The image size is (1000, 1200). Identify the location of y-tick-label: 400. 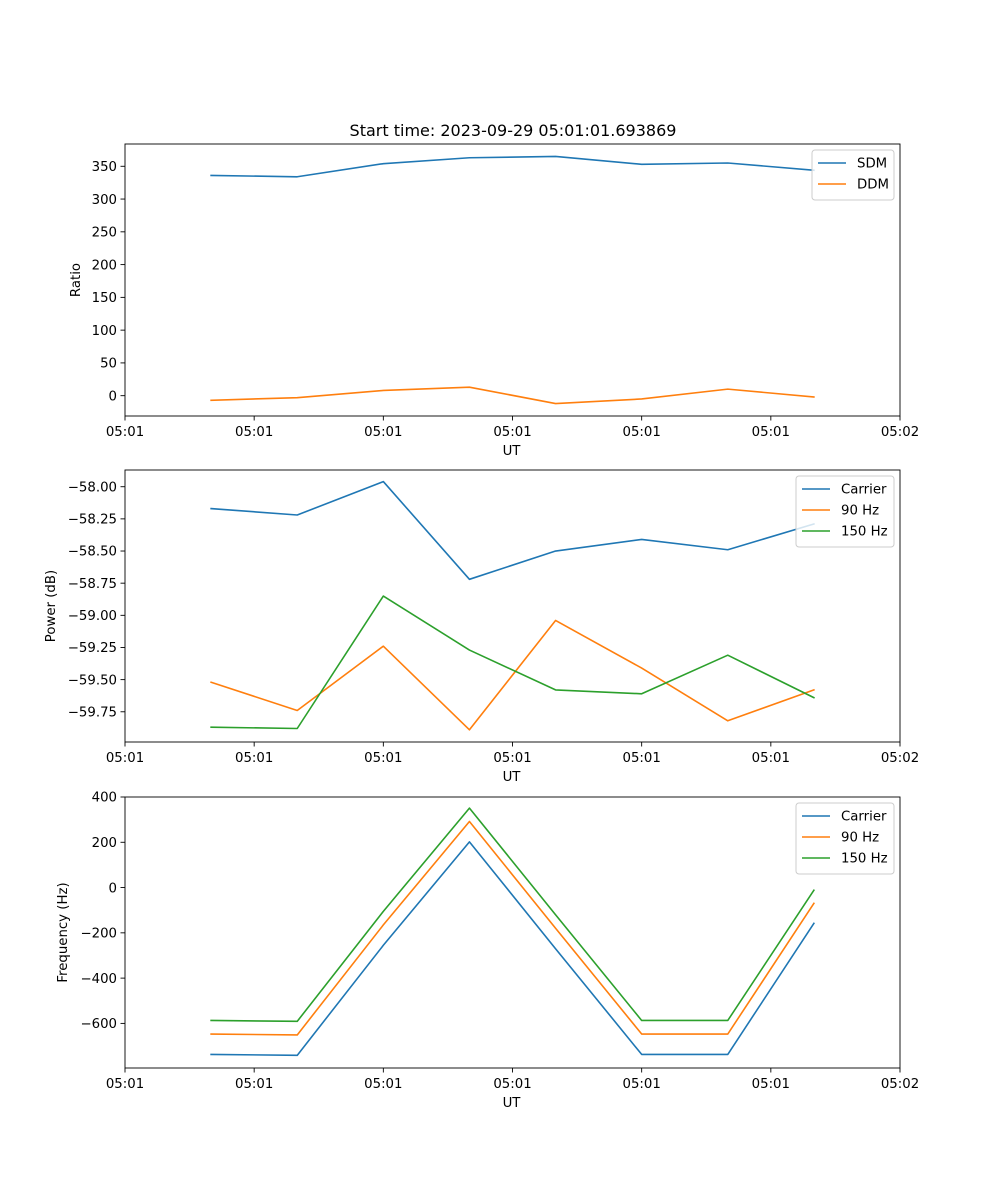
(104, 798).